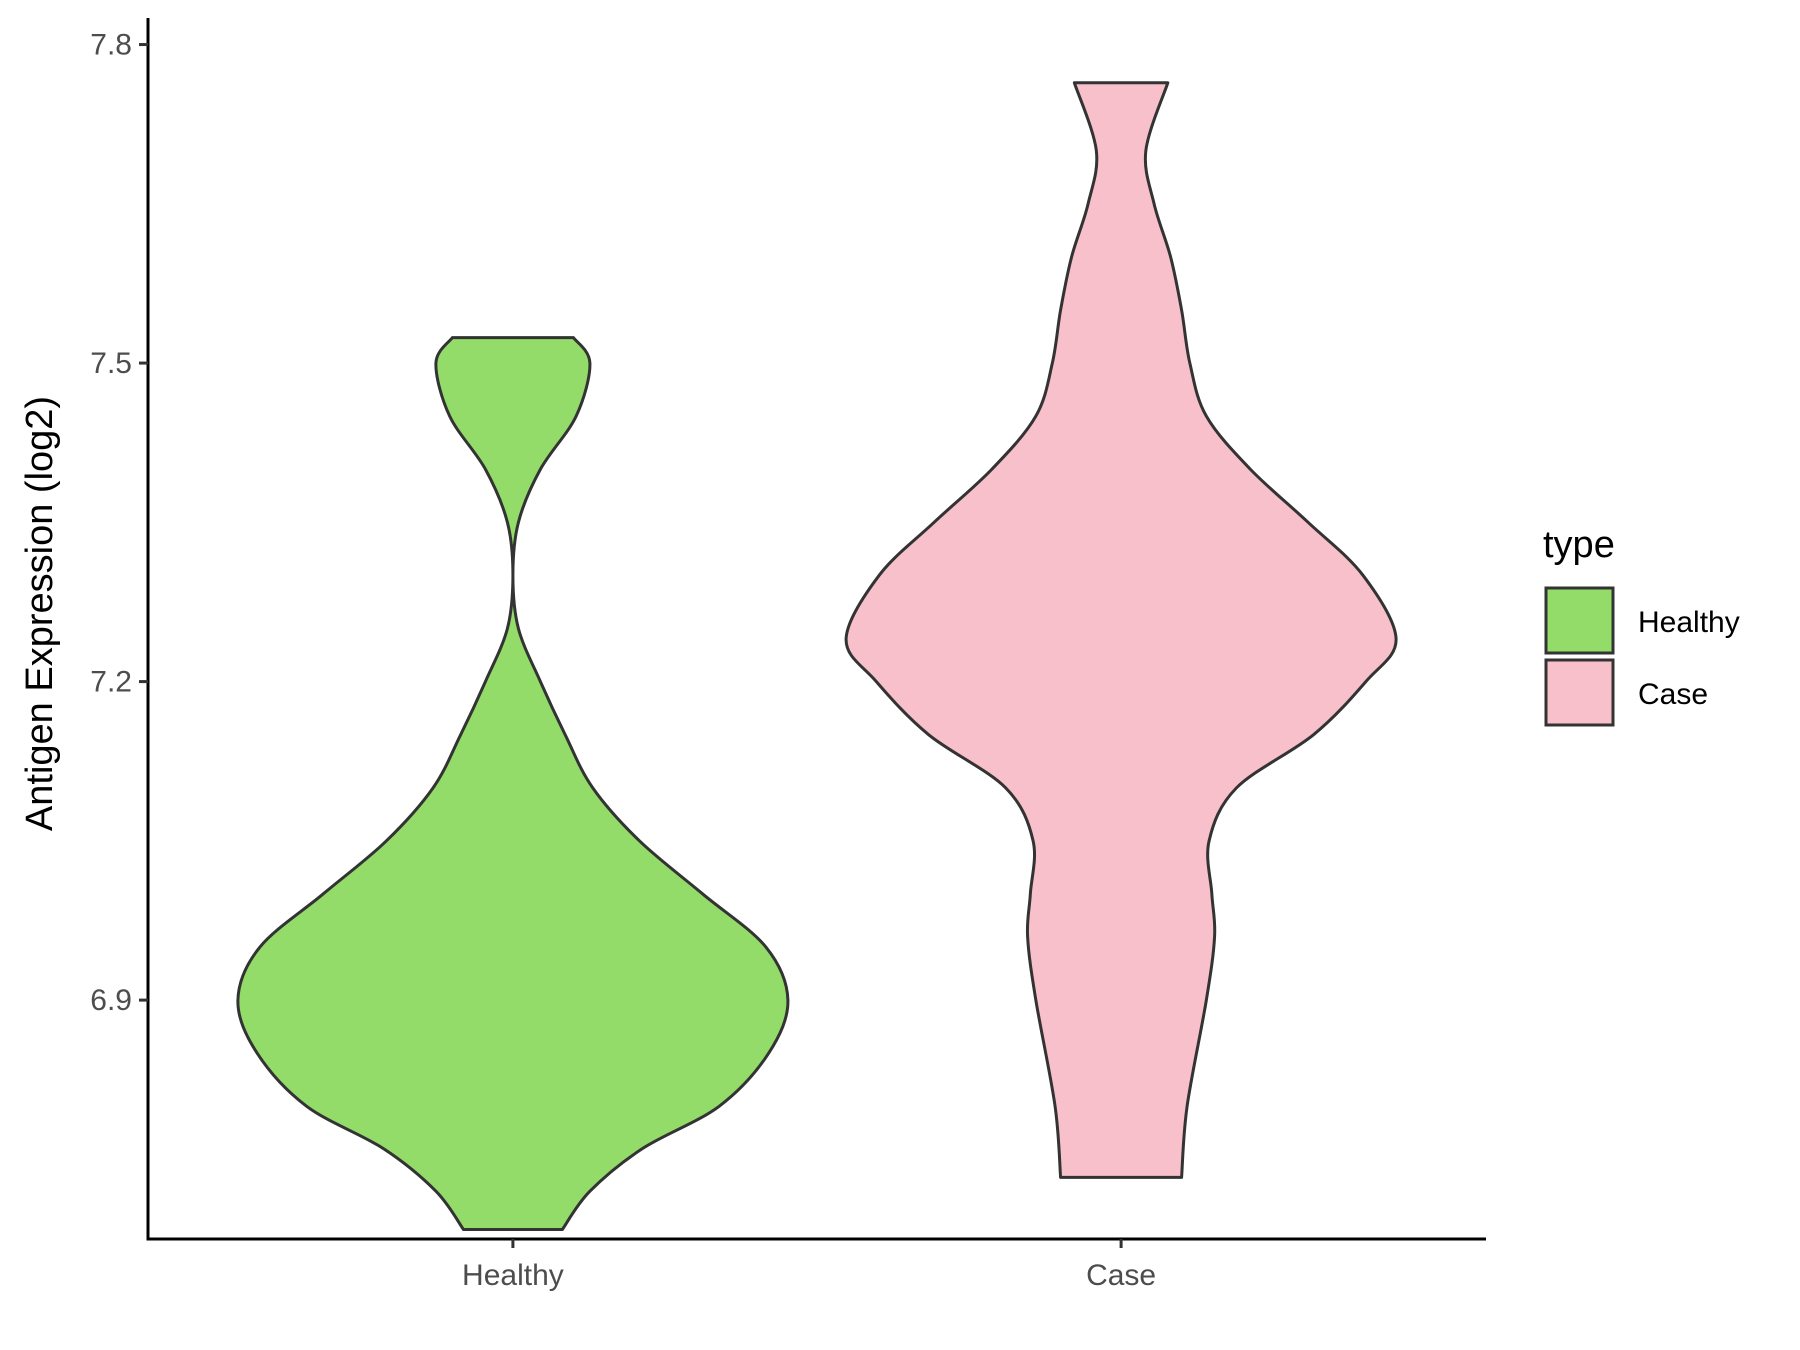 Image resolution: width=1800 pixels, height=1350 pixels. Describe the element at coordinates (40, 613) in the screenshot. I see `y-axis-title: Antigen Expression (log2)` at that location.